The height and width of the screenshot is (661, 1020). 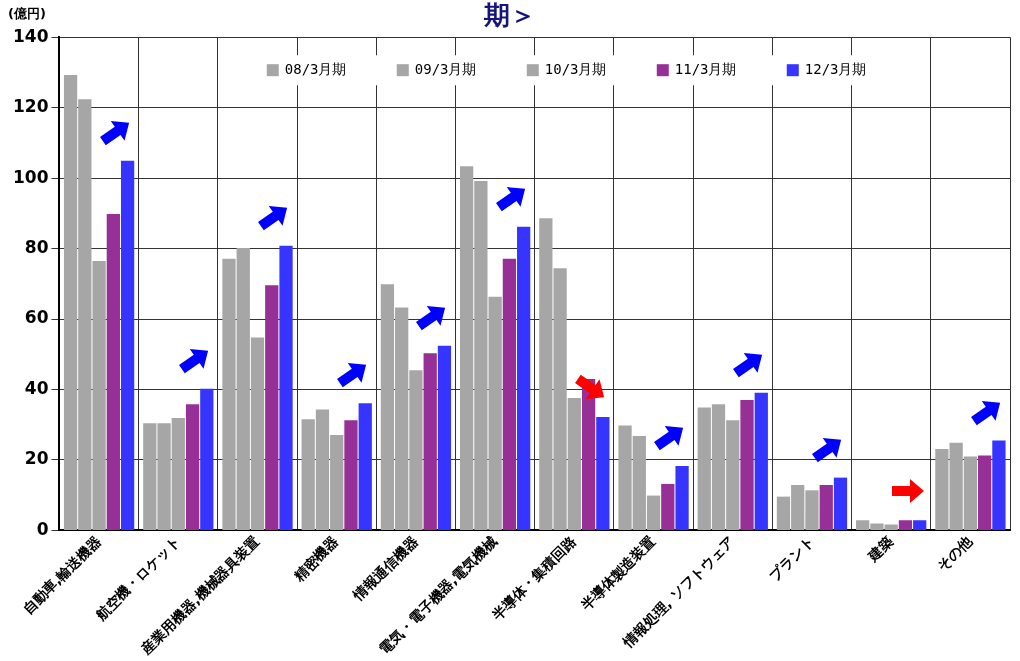 What do you see at coordinates (36, 317) in the screenshot?
I see `y-tick-label: 60` at bounding box center [36, 317].